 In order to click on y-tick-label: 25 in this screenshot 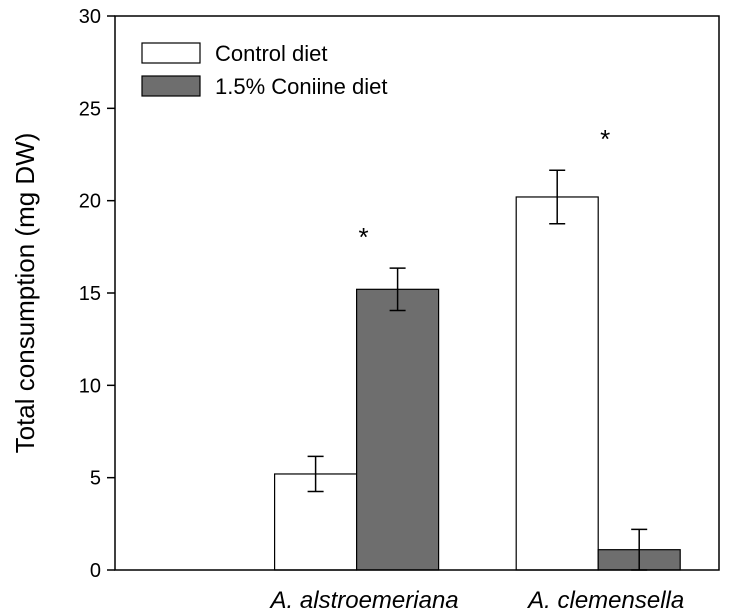, I will do `click(90, 109)`.